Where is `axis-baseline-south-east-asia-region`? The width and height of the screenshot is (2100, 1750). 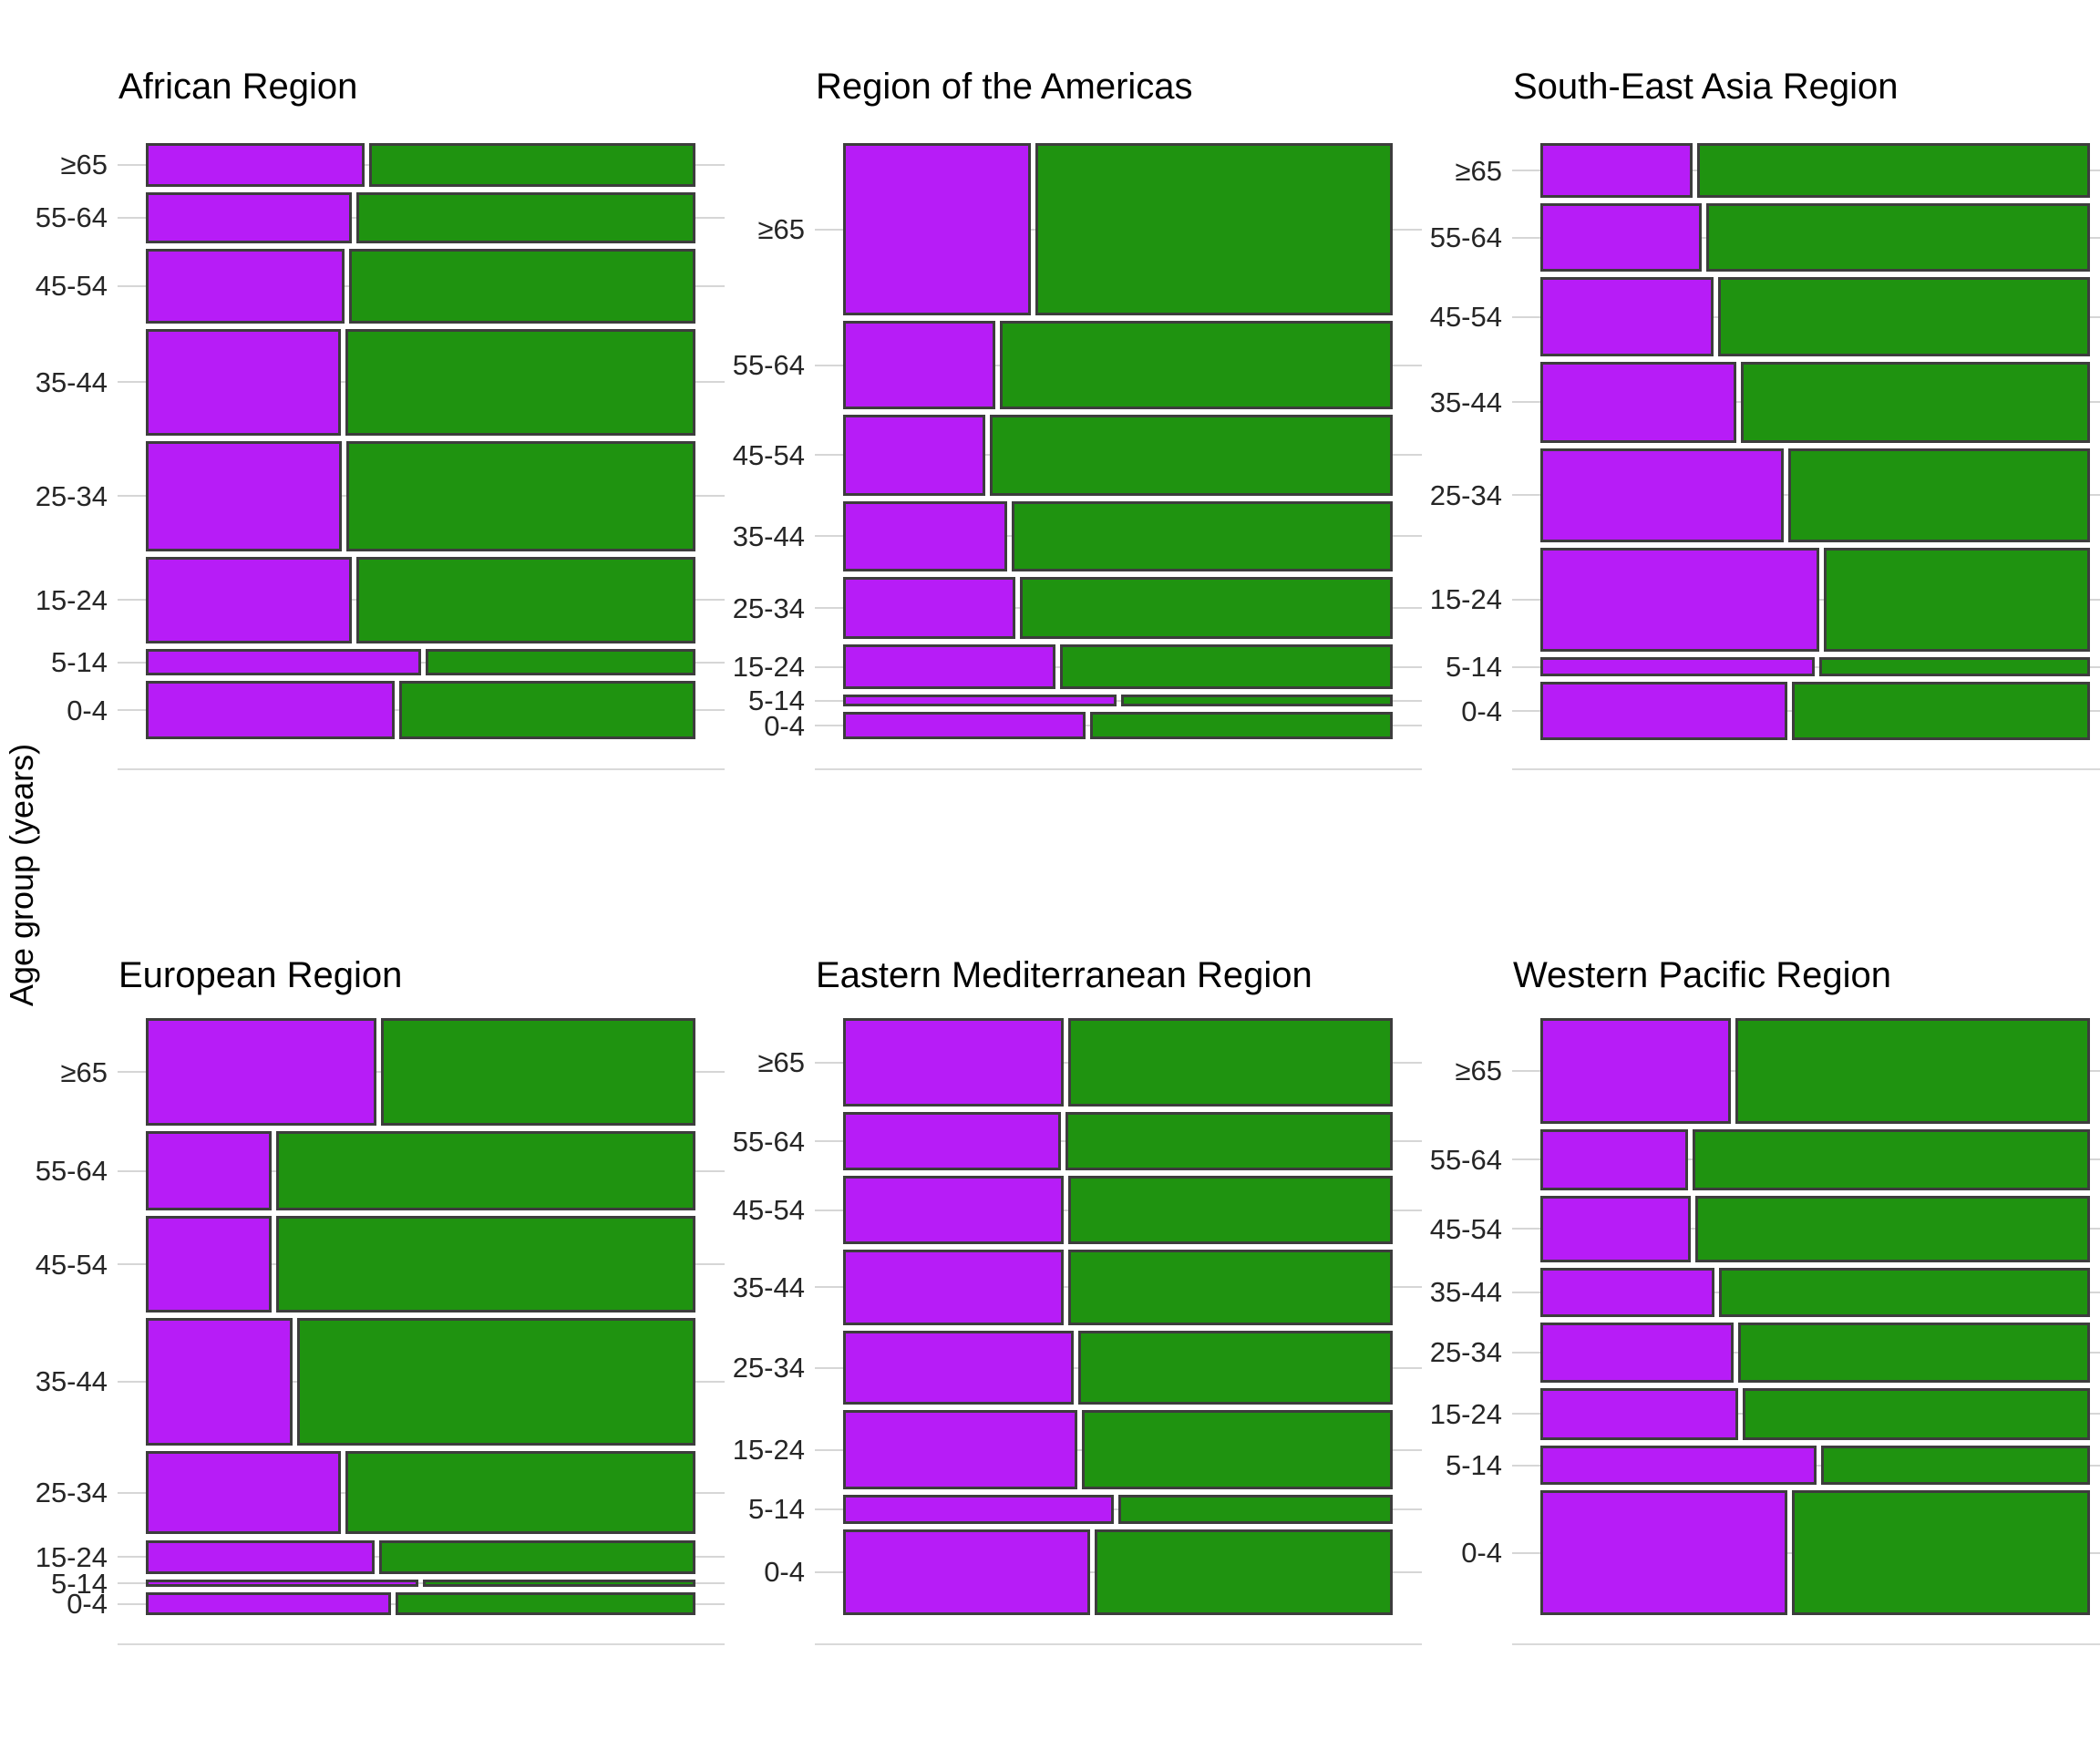
axis-baseline-south-east-asia-region is located at coordinates (1806, 769).